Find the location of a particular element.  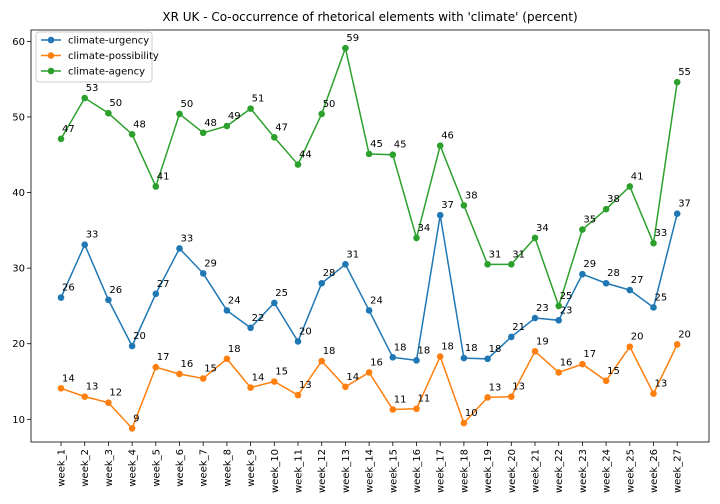

data-label: 16 is located at coordinates (566, 362).